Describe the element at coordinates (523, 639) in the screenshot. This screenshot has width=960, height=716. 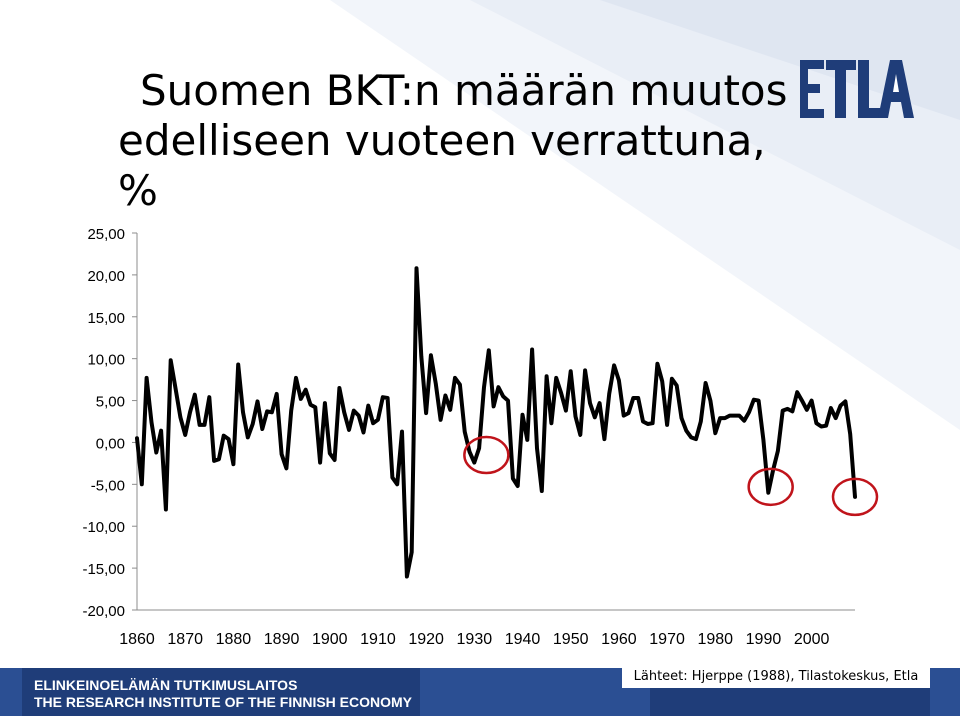
I see `x-tick-label: 1940` at that location.